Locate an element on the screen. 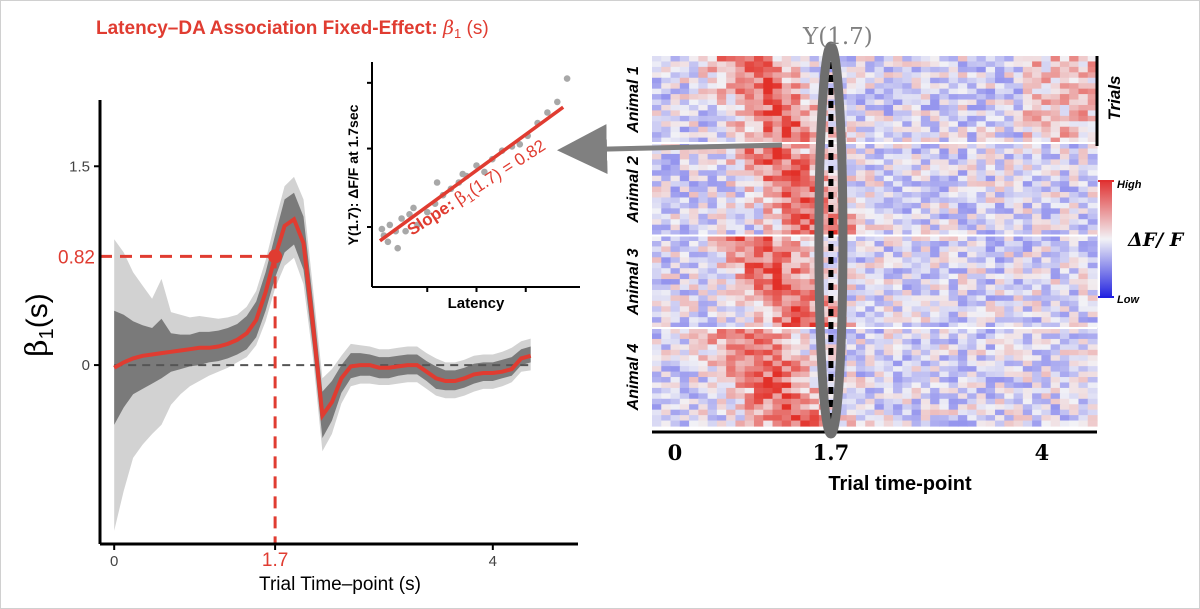 The image size is (1200, 609). highlight-point is located at coordinates (275, 256).